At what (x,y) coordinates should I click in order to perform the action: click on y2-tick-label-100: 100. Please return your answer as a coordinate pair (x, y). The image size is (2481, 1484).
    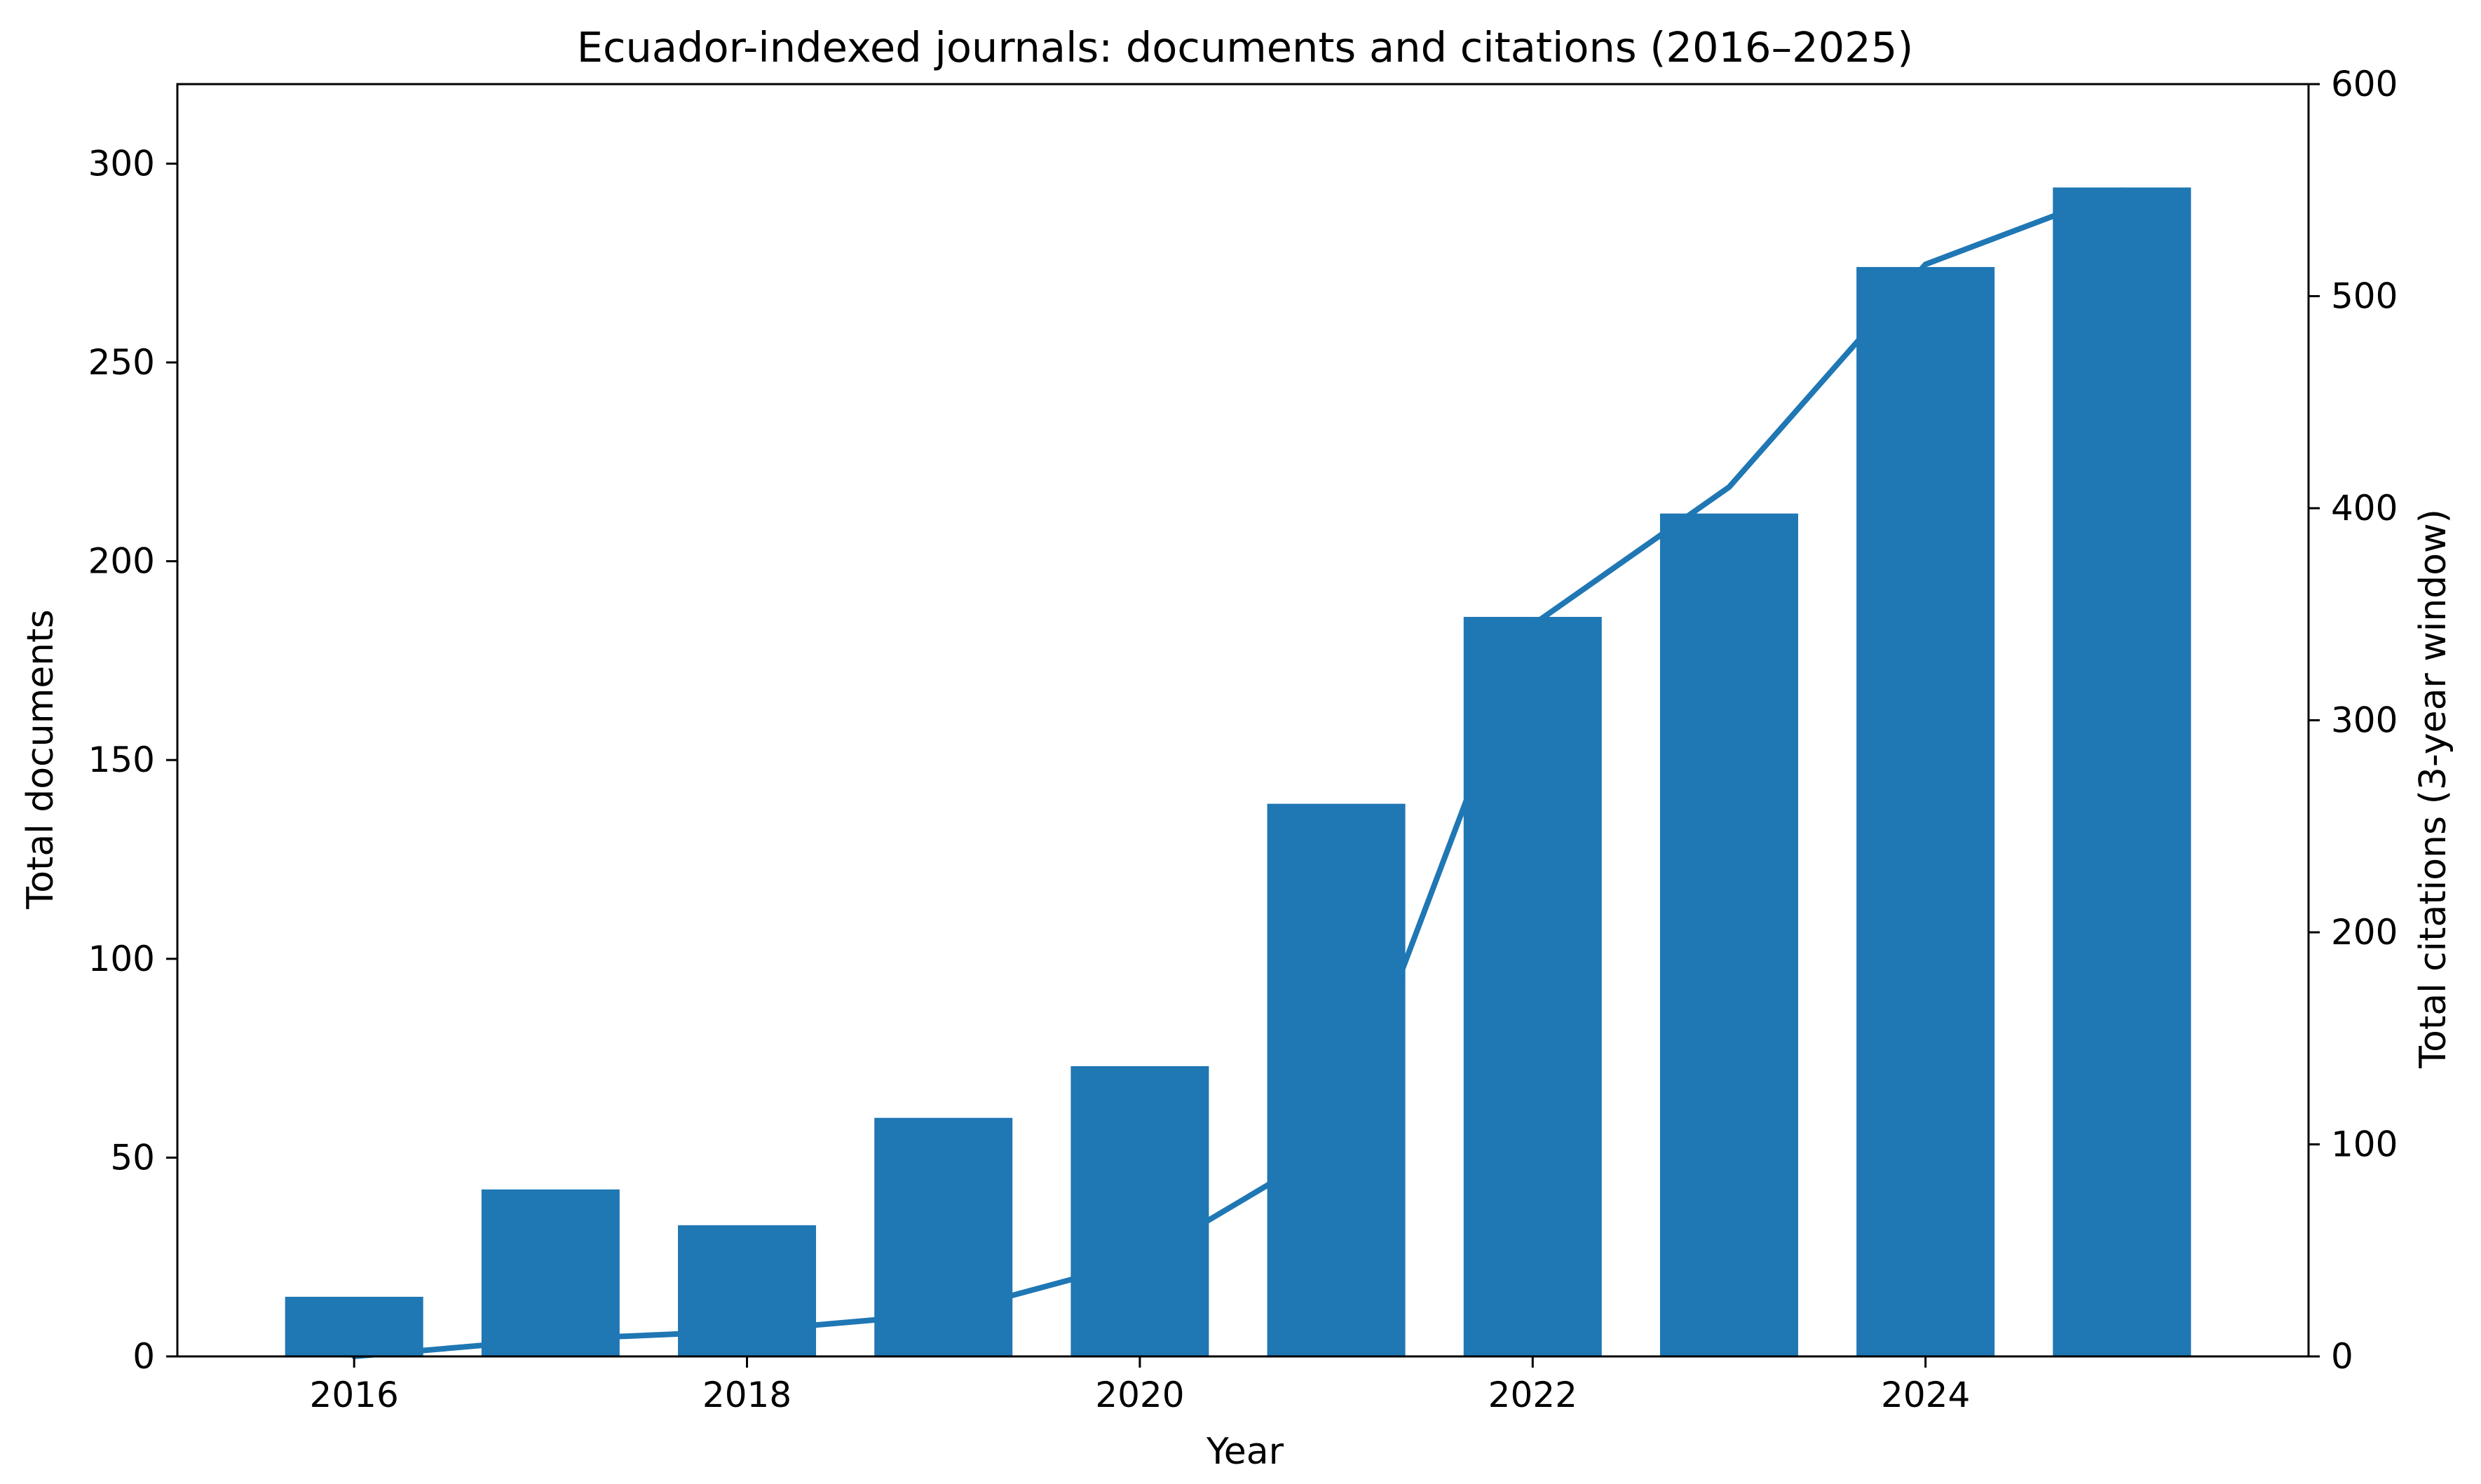
    Looking at the image, I should click on (2365, 1144).